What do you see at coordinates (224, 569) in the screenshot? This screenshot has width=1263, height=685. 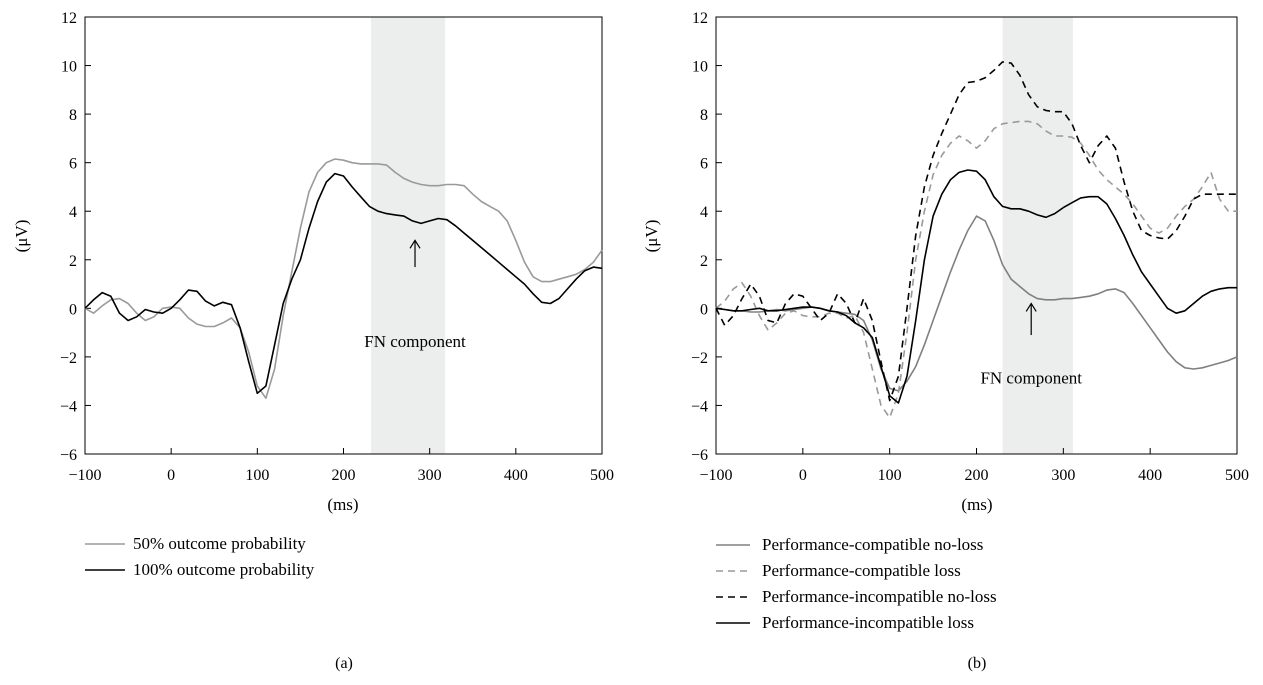 I see `legend-label: 100% outcome probability` at bounding box center [224, 569].